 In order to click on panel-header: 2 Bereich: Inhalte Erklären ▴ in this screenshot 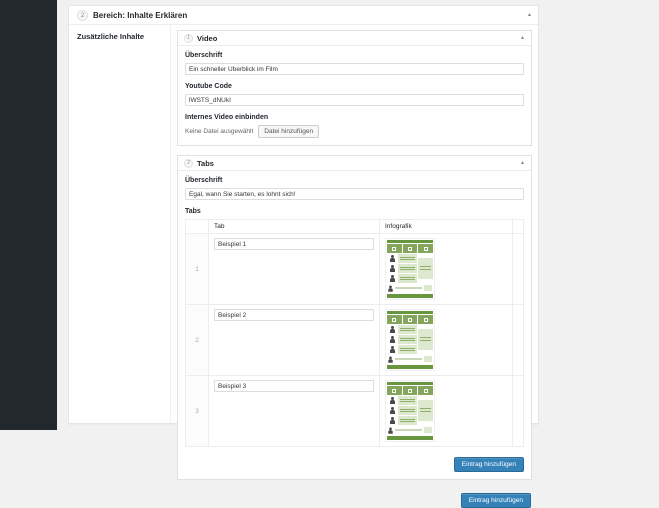, I will do `click(303, 15)`.